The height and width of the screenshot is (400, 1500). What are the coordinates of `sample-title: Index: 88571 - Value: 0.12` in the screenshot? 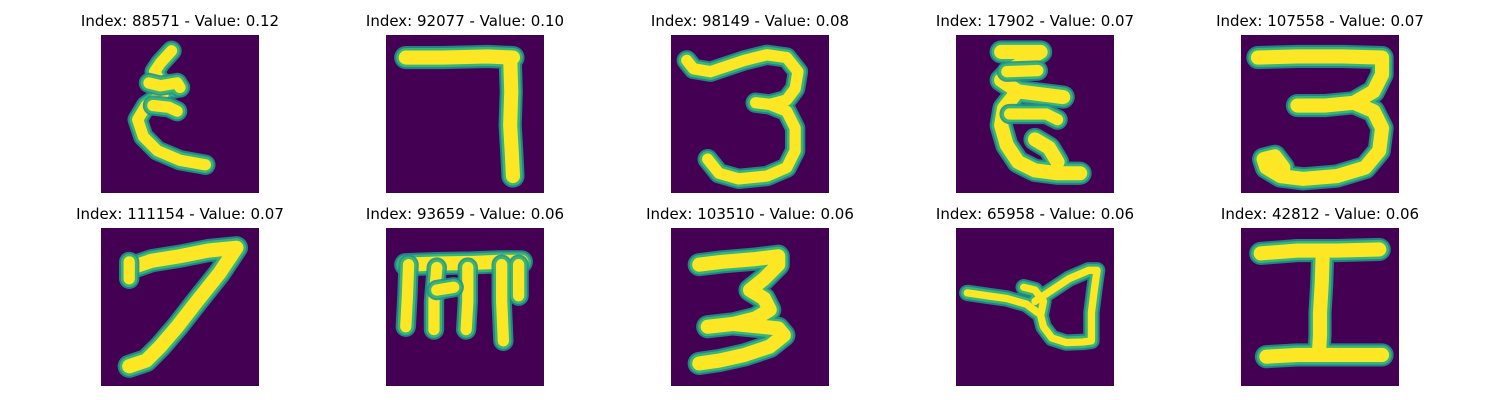 It's located at (180, 21).